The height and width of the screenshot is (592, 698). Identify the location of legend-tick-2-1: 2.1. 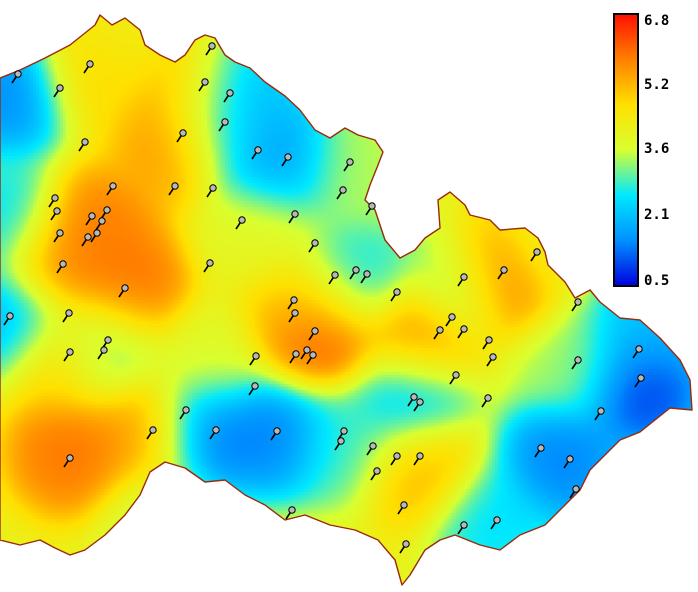
(656, 215).